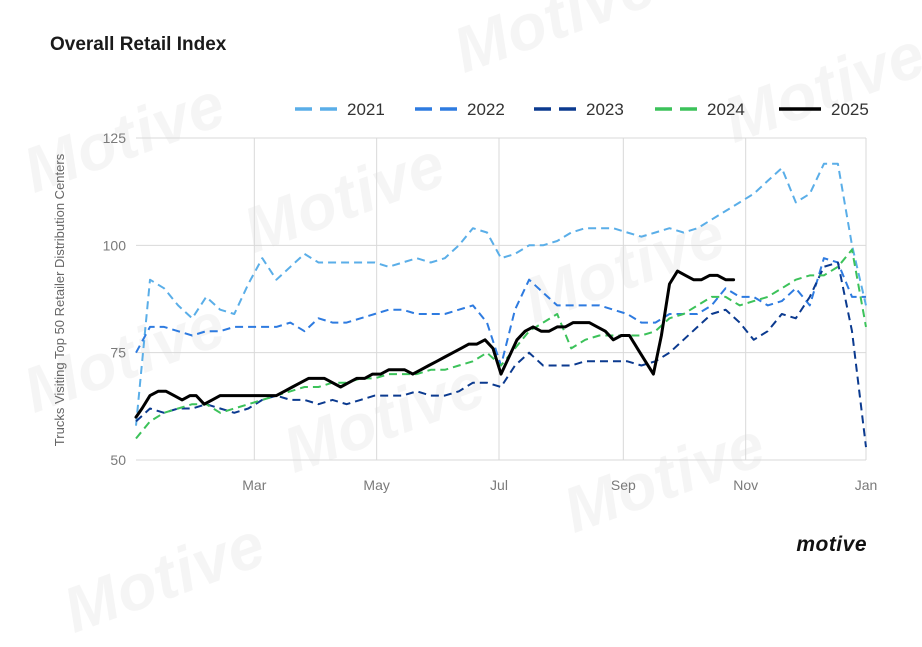 The image size is (922, 647). Describe the element at coordinates (831, 544) in the screenshot. I see `brand-logo: motive` at that location.